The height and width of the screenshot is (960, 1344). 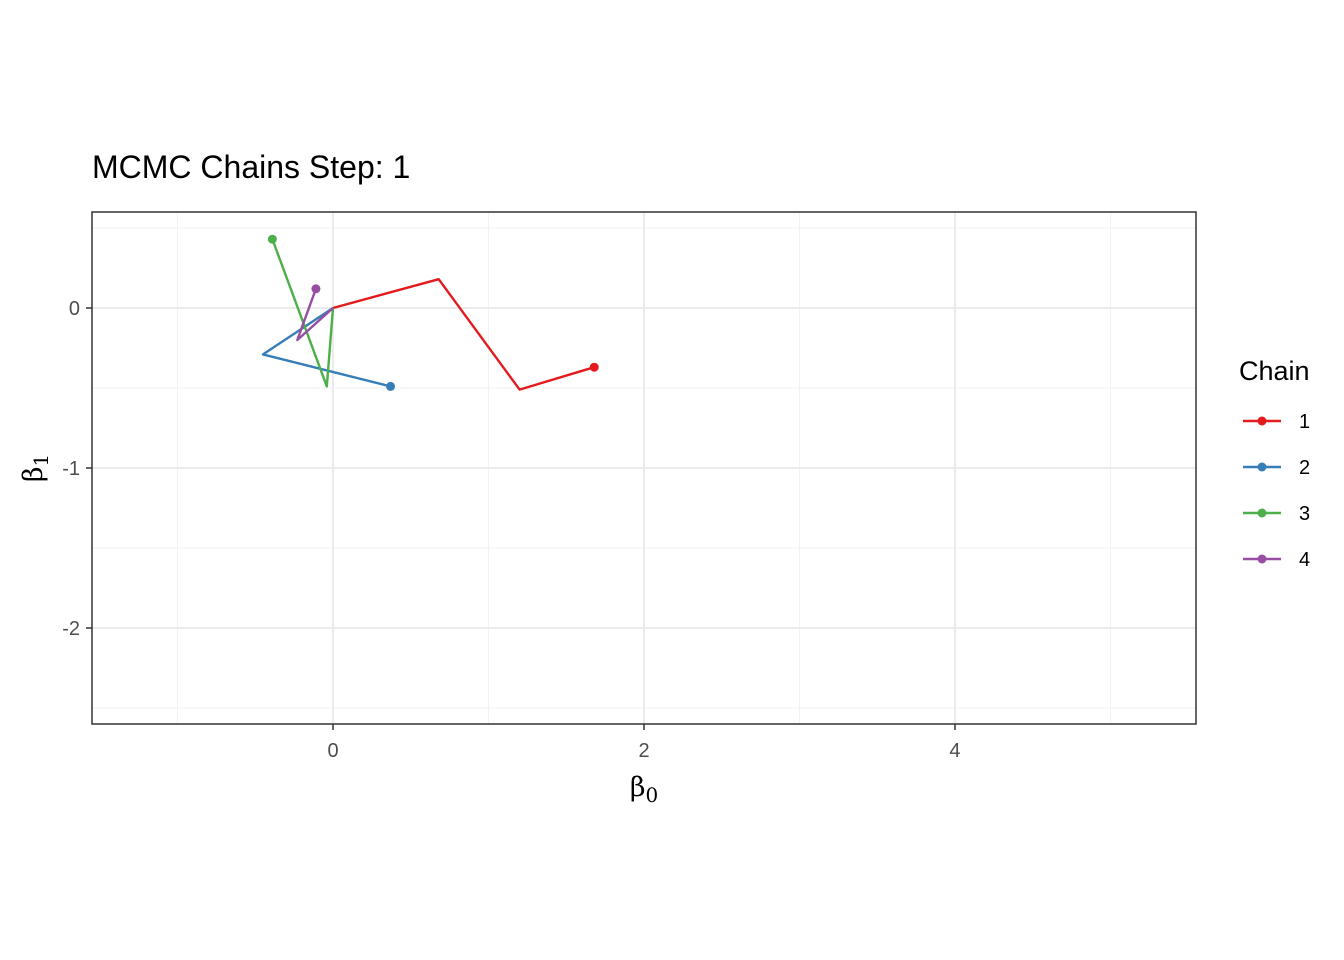 I want to click on legend-label-3: 3, so click(x=1304, y=514).